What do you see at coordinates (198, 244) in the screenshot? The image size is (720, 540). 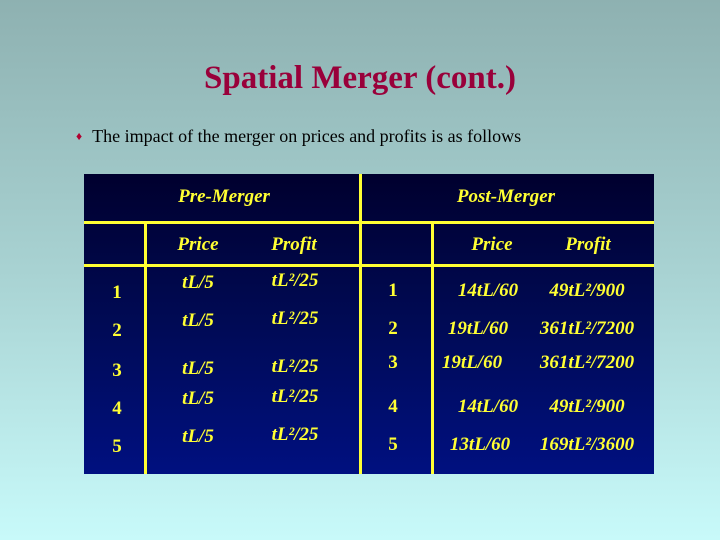 I see `header-pre-price: Price` at bounding box center [198, 244].